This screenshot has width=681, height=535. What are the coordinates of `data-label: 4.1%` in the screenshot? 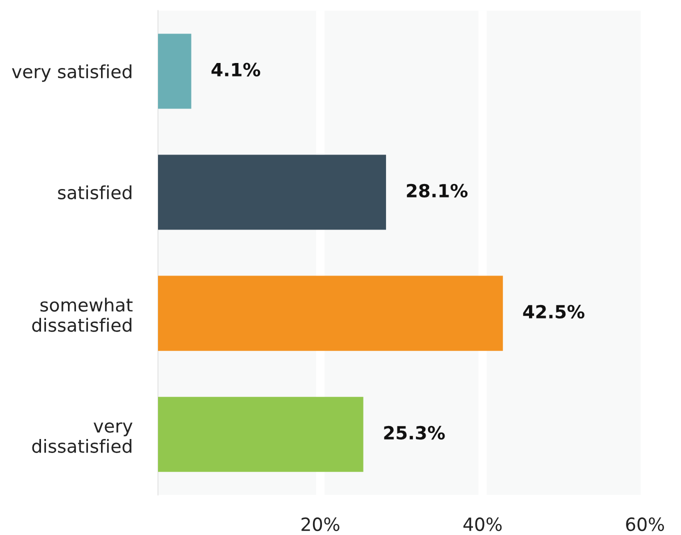 It's located at (236, 69).